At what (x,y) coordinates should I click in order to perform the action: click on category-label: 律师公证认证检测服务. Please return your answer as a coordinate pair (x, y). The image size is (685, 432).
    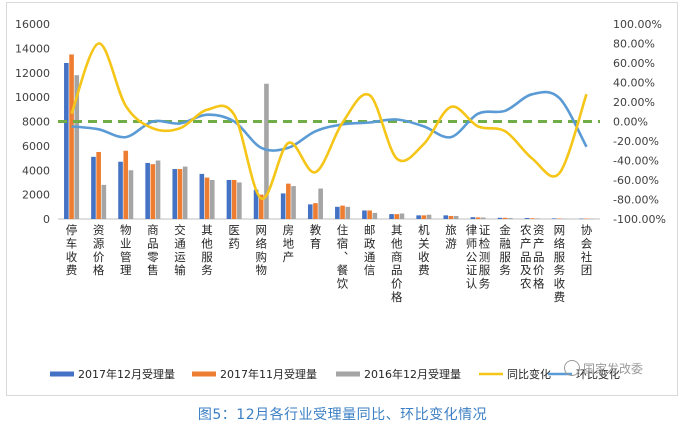
    Looking at the image, I should click on (478, 257).